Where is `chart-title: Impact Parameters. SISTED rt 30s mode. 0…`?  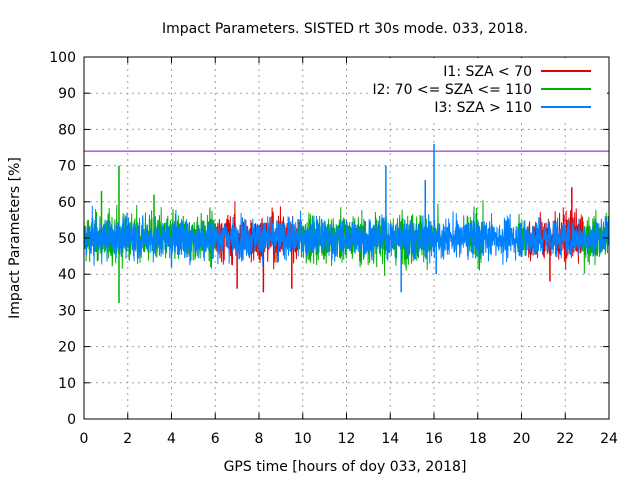 chart-title: Impact Parameters. SISTED rt 30s mode. 0… is located at coordinates (345, 29).